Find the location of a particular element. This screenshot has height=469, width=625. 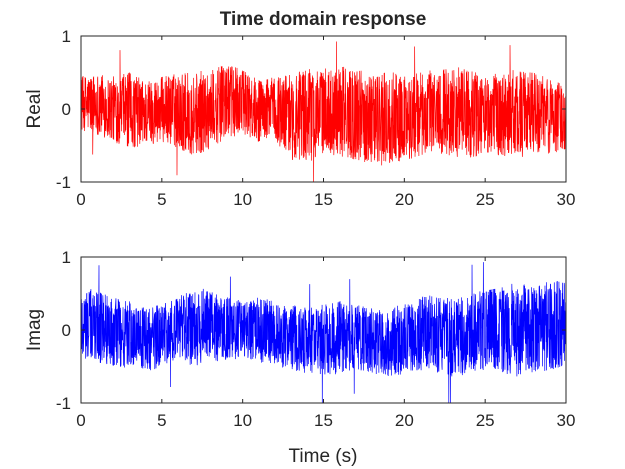

y-axis-label-imag: Imag is located at coordinates (34, 330).